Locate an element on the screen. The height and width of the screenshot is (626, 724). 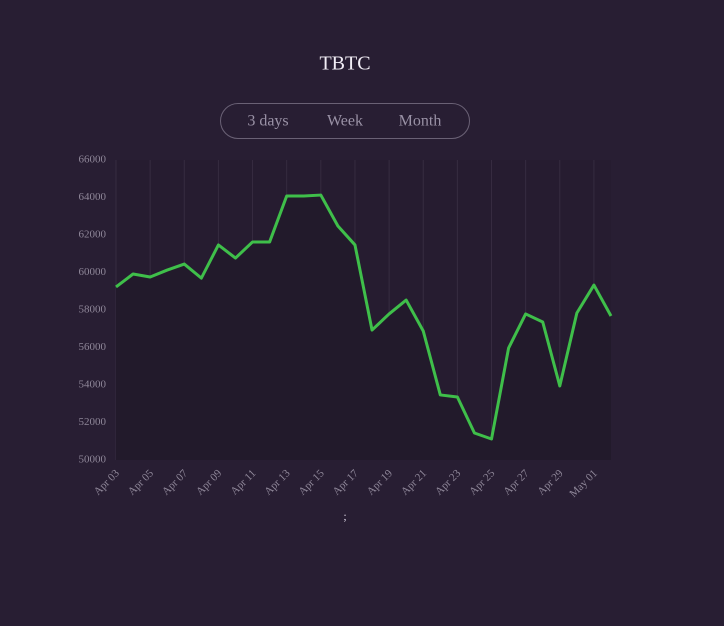
x-tick-label: May 01 is located at coordinates (583, 483).